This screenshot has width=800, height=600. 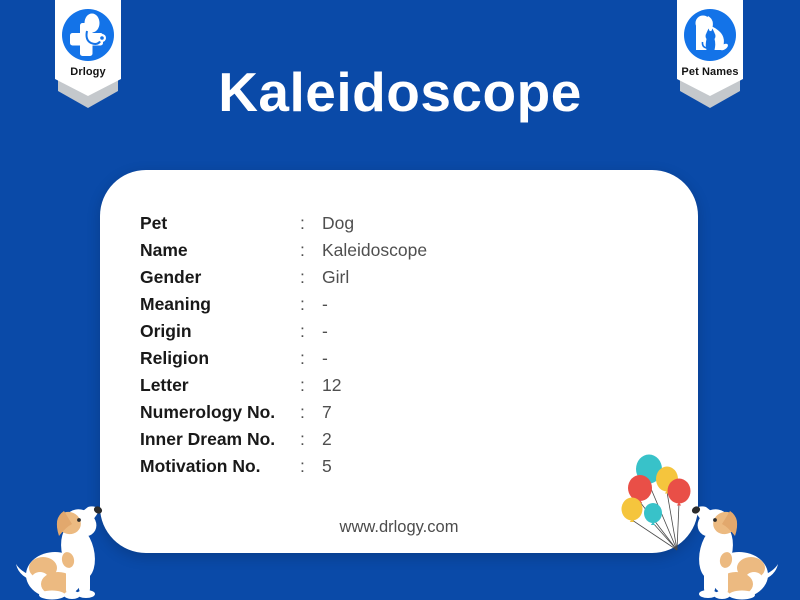 I want to click on page-title: Kaleidoscope, so click(x=400, y=92).